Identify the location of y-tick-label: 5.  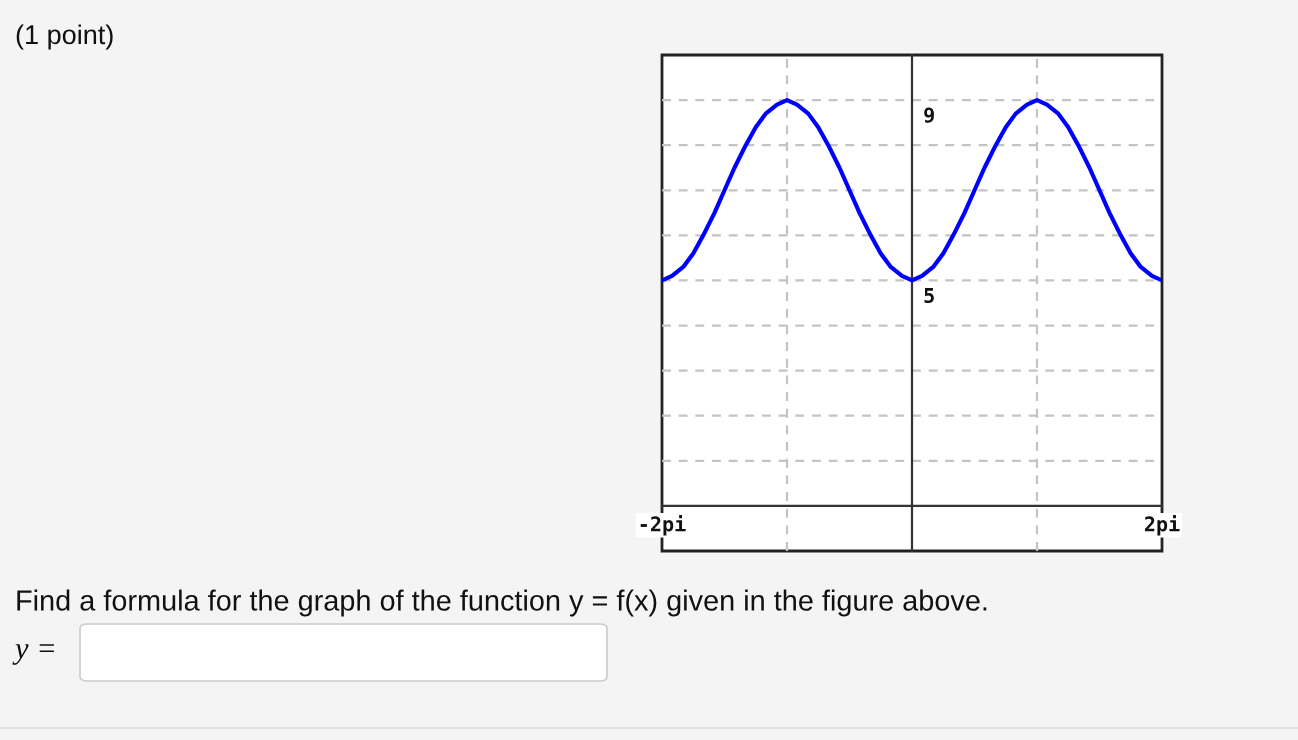
(929, 296).